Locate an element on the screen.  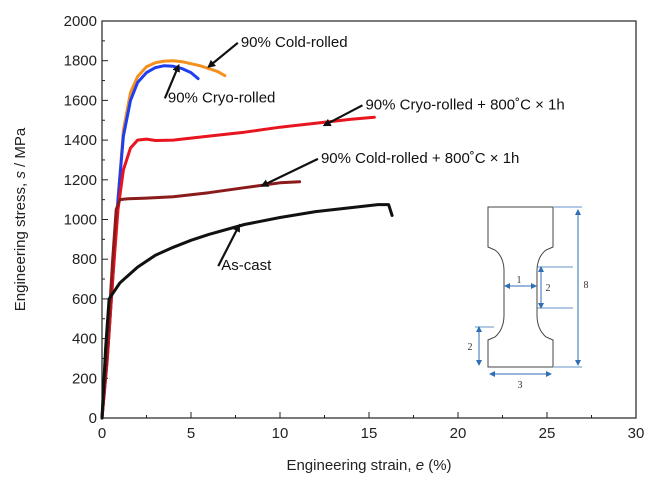
x-tick-label: 15 is located at coordinates (369, 433).